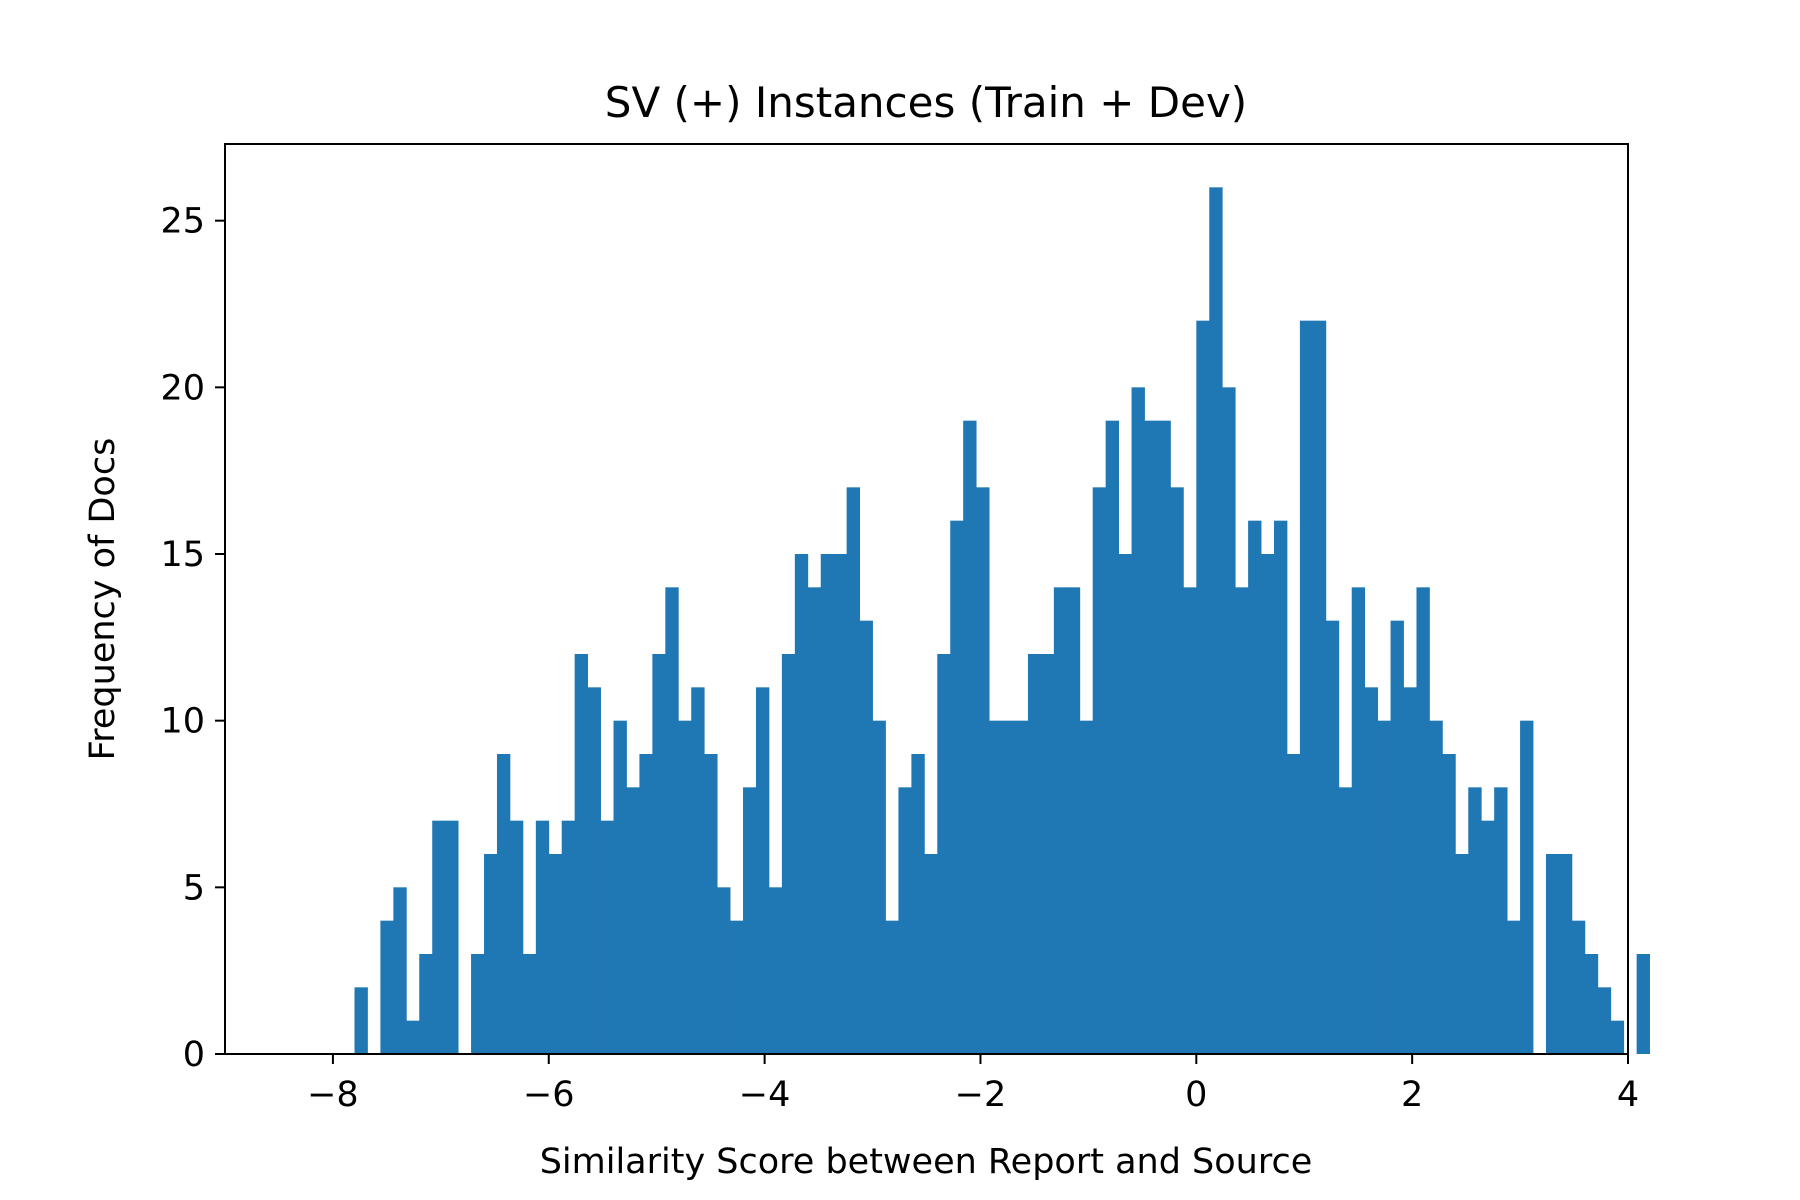 Image resolution: width=1800 pixels, height=1200 pixels. What do you see at coordinates (103, 599) in the screenshot?
I see `y-axis-label: Frequency of Docs` at bounding box center [103, 599].